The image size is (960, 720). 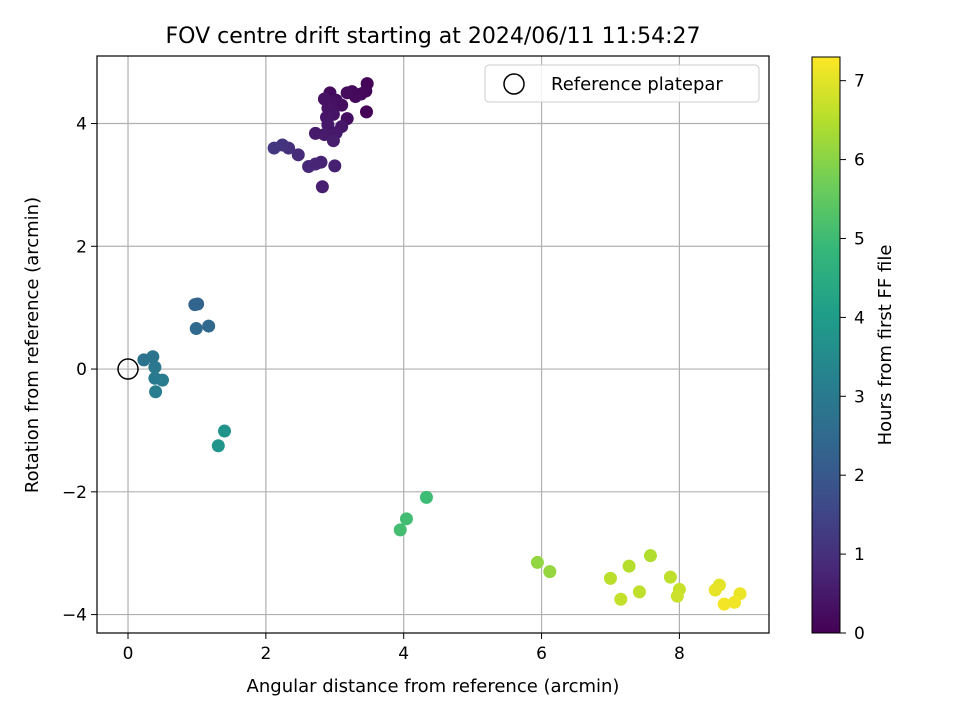 What do you see at coordinates (859, 318) in the screenshot?
I see `colorbar-tick-label: 4` at bounding box center [859, 318].